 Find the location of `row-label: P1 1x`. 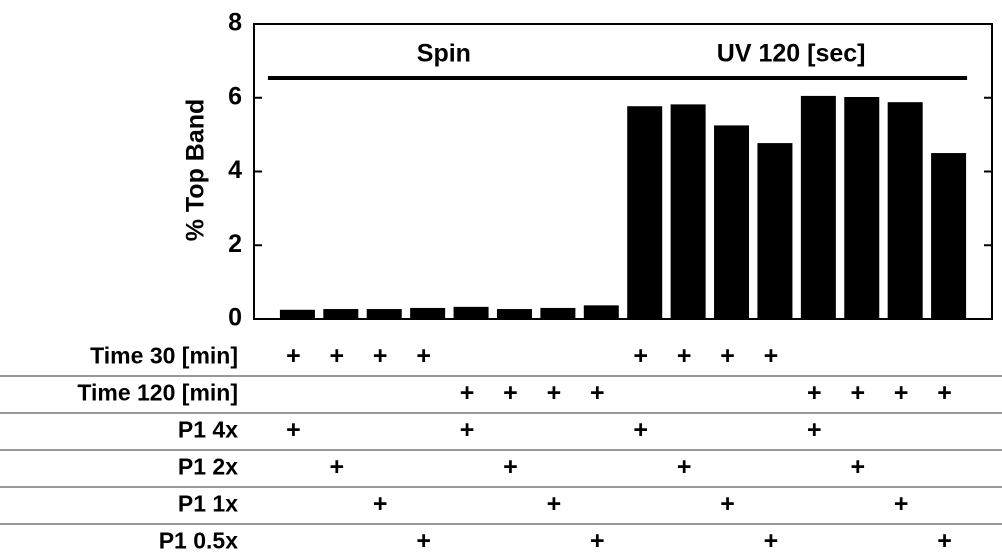

row-label: P1 1x is located at coordinates (208, 504).